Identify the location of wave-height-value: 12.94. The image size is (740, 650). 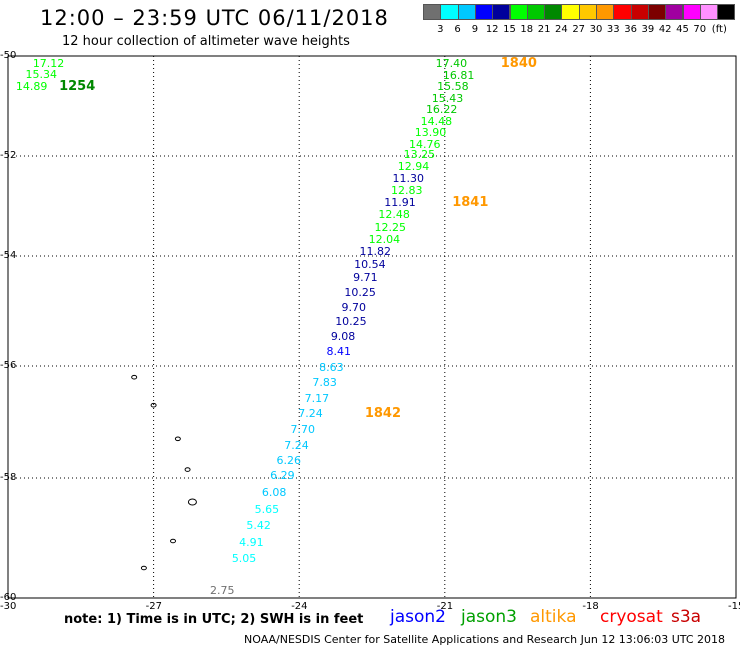
(413, 166).